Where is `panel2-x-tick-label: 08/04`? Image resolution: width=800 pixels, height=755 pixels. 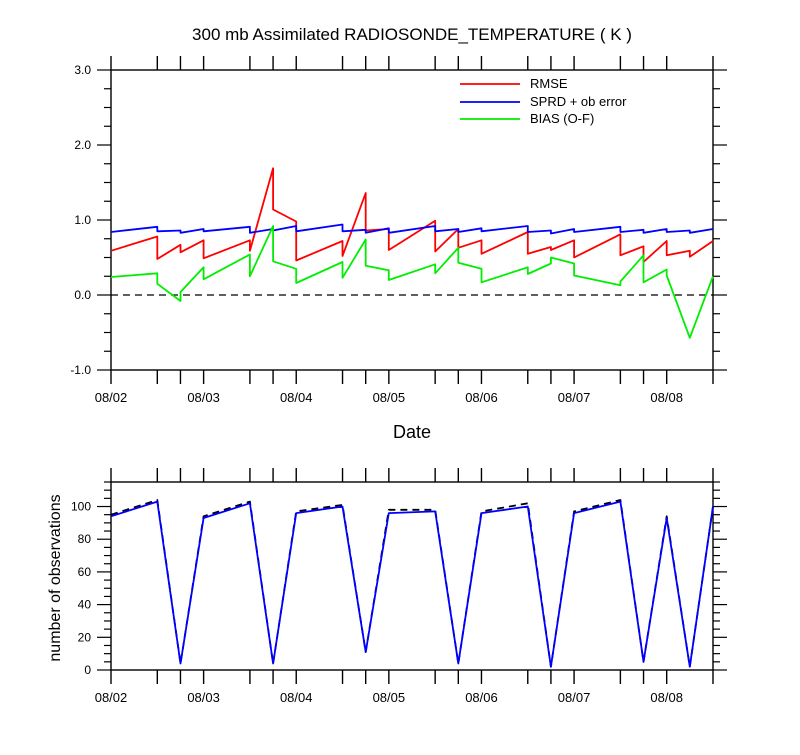
panel2-x-tick-label: 08/04 is located at coordinates (296, 697).